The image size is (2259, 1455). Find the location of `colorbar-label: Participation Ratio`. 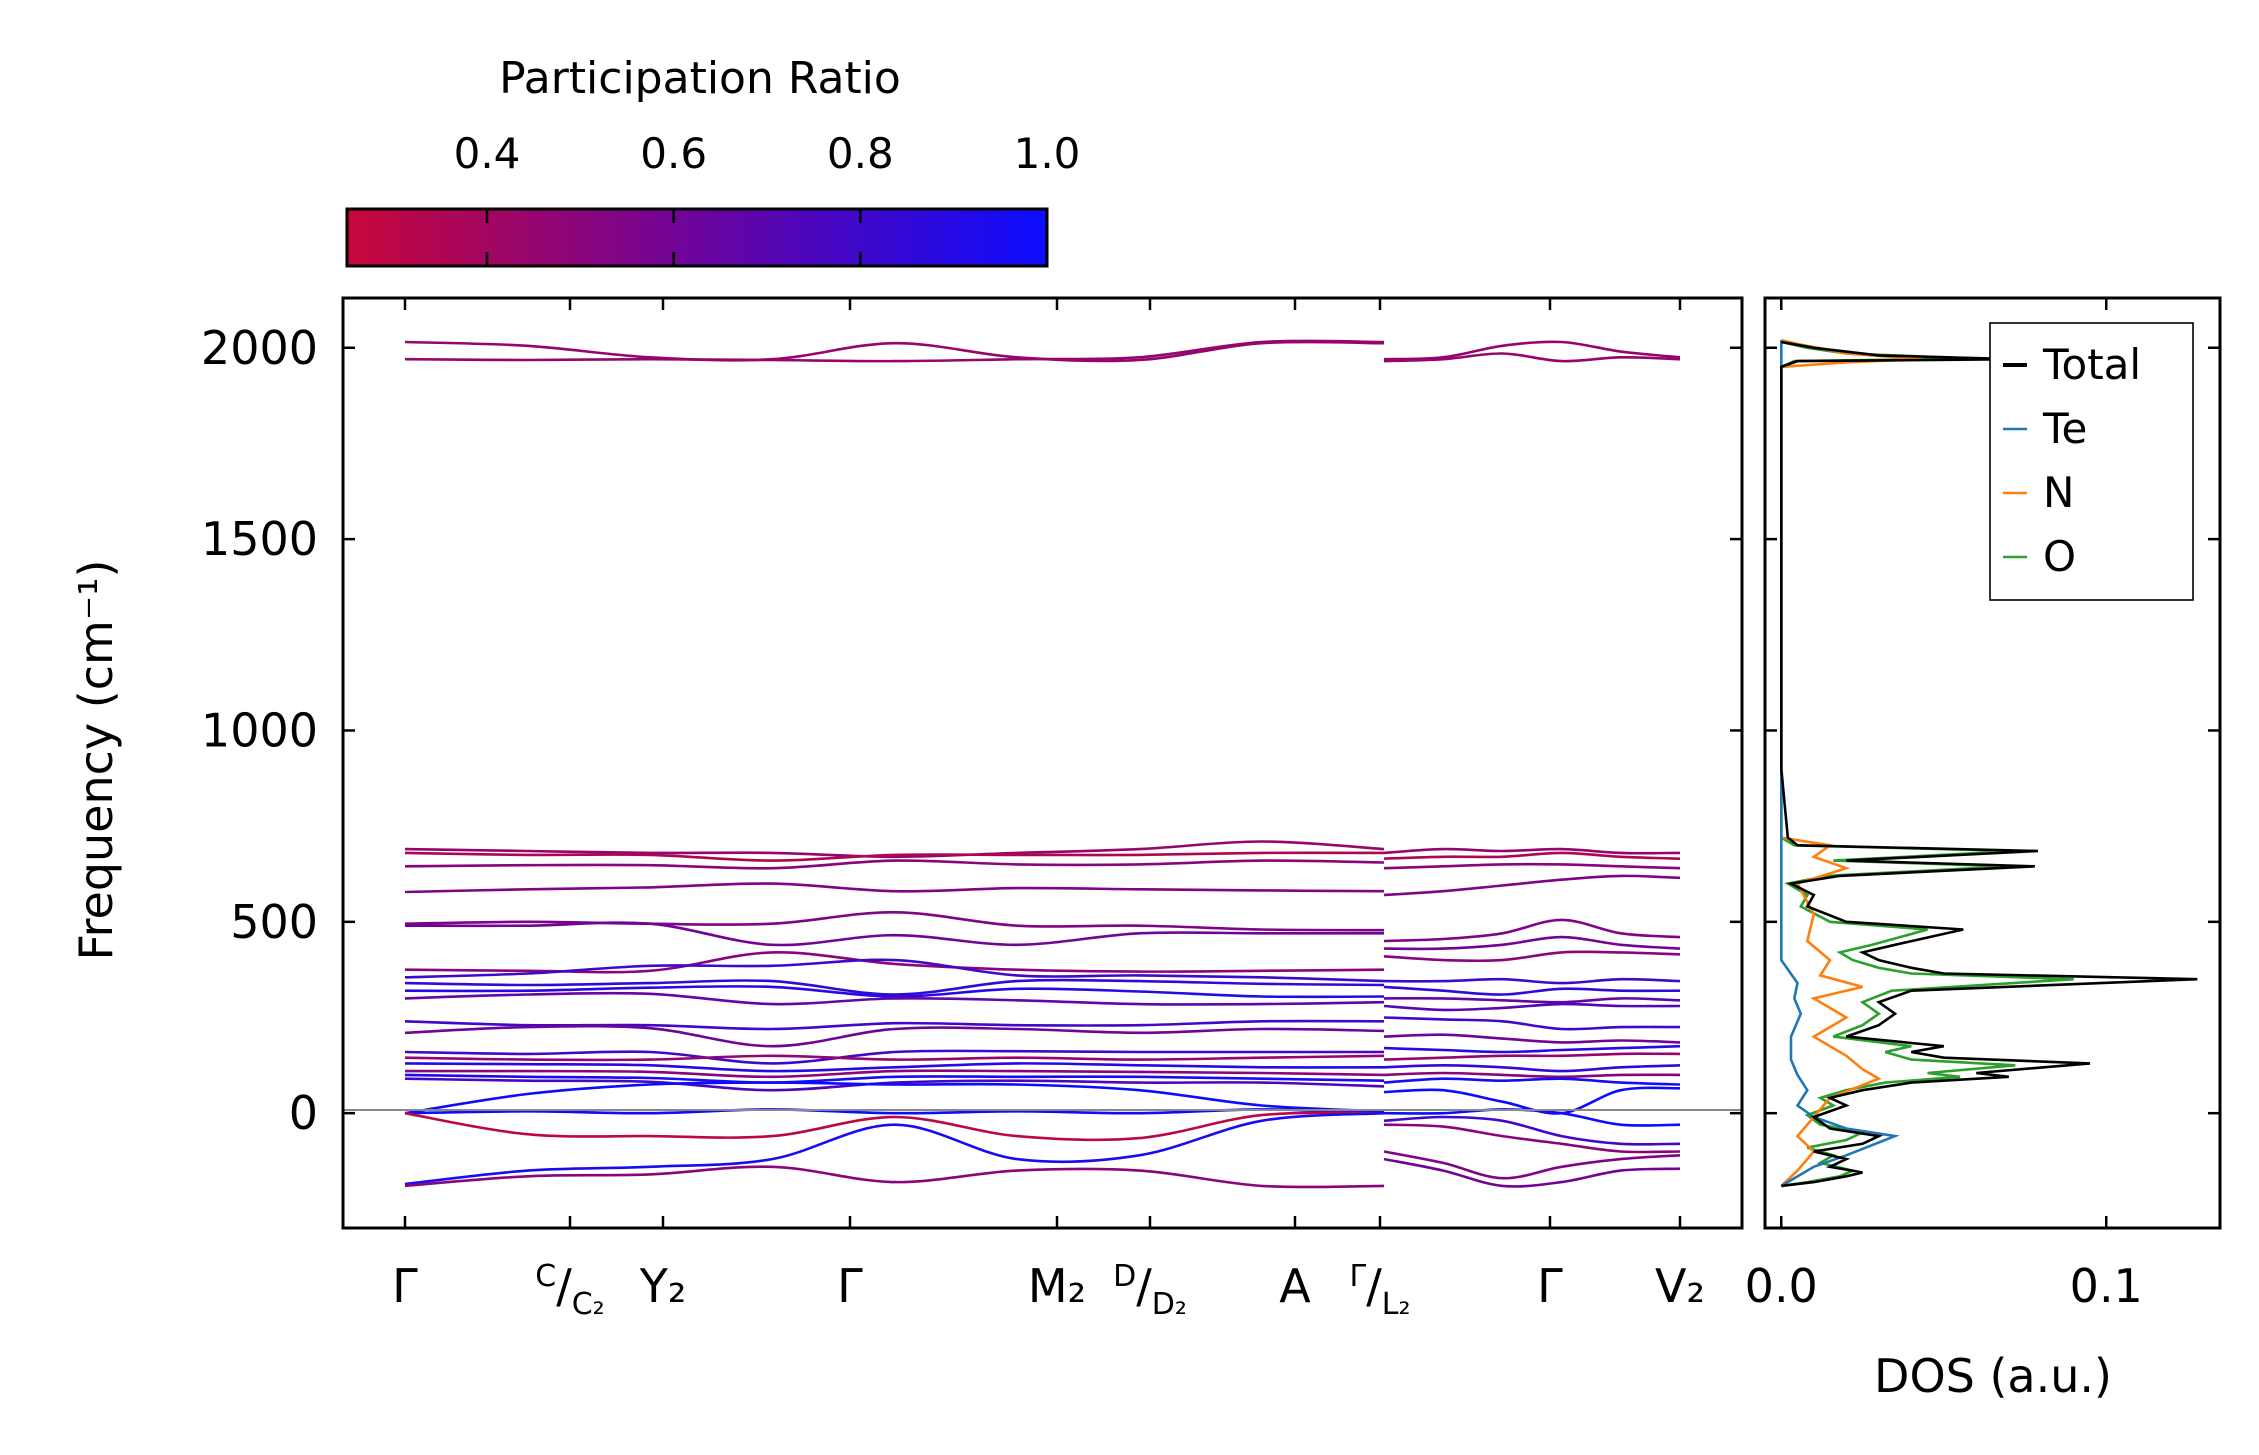

colorbar-label: Participation Ratio is located at coordinates (700, 78).